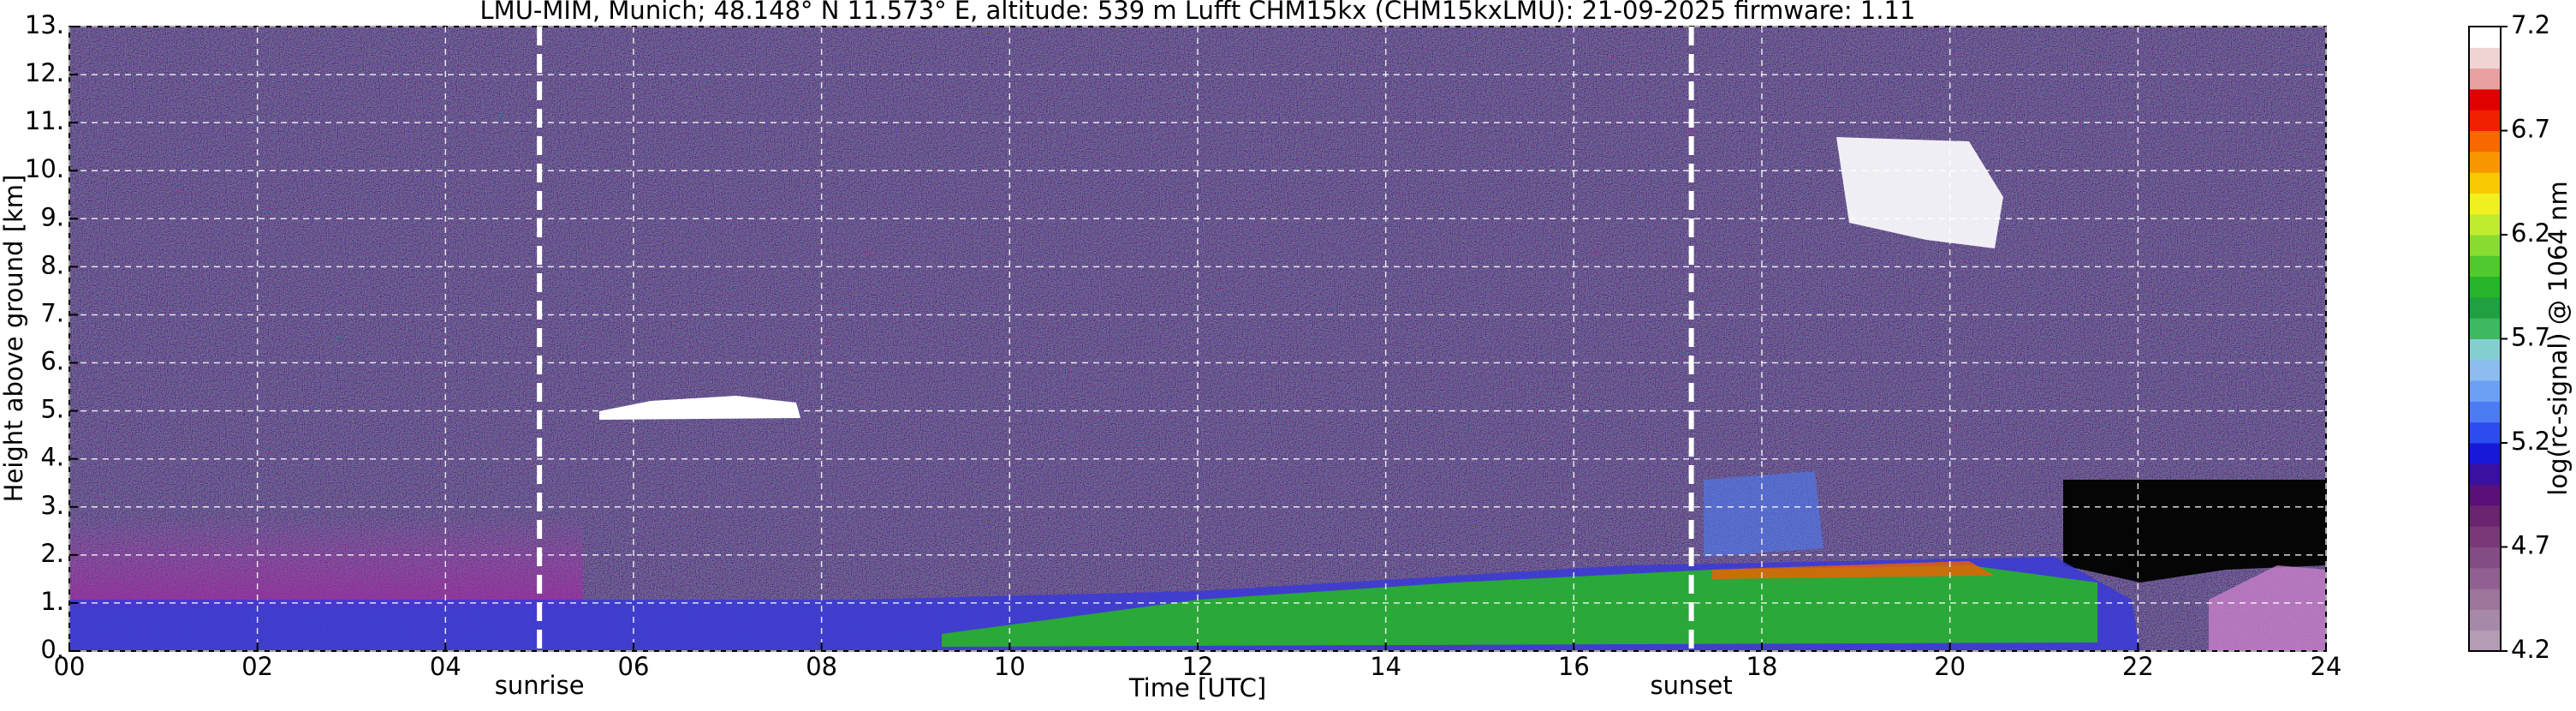 The image size is (2576, 711). What do you see at coordinates (1762, 666) in the screenshot?
I see `x-tick-label: 18` at bounding box center [1762, 666].